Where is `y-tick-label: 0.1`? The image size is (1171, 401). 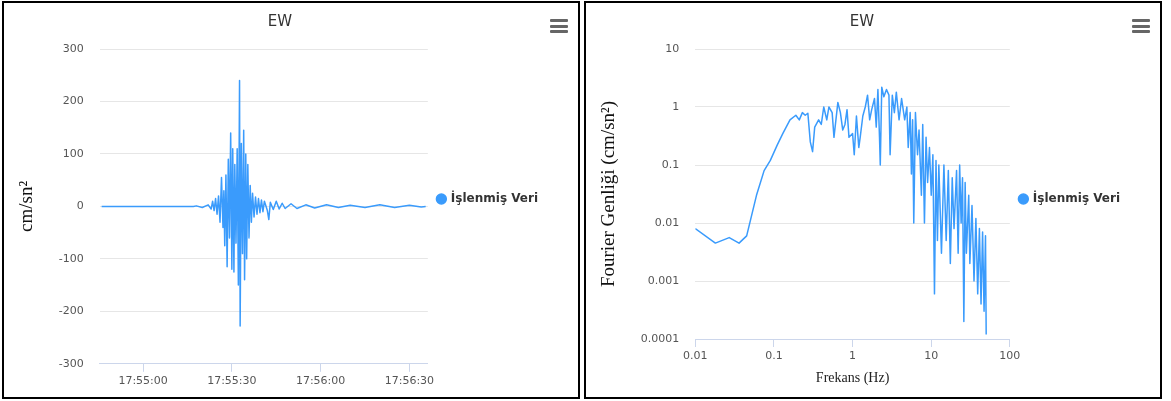 y-tick-label: 0.1 is located at coordinates (670, 164).